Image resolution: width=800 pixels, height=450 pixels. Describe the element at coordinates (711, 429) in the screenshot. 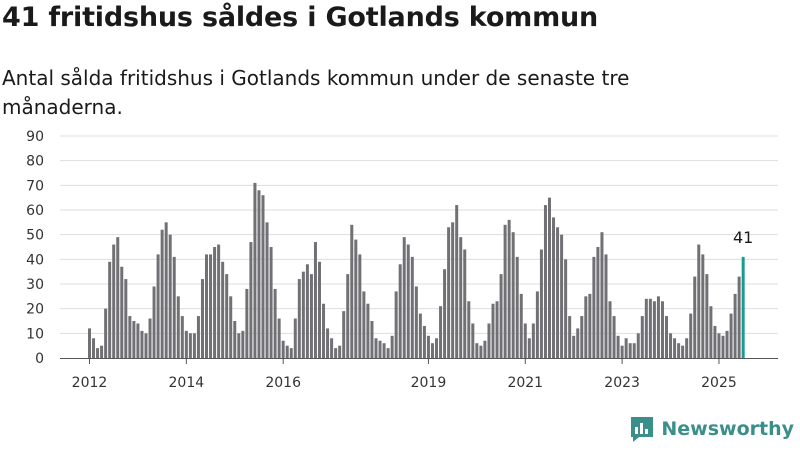

I see `brand-logo: Newsworthy` at that location.